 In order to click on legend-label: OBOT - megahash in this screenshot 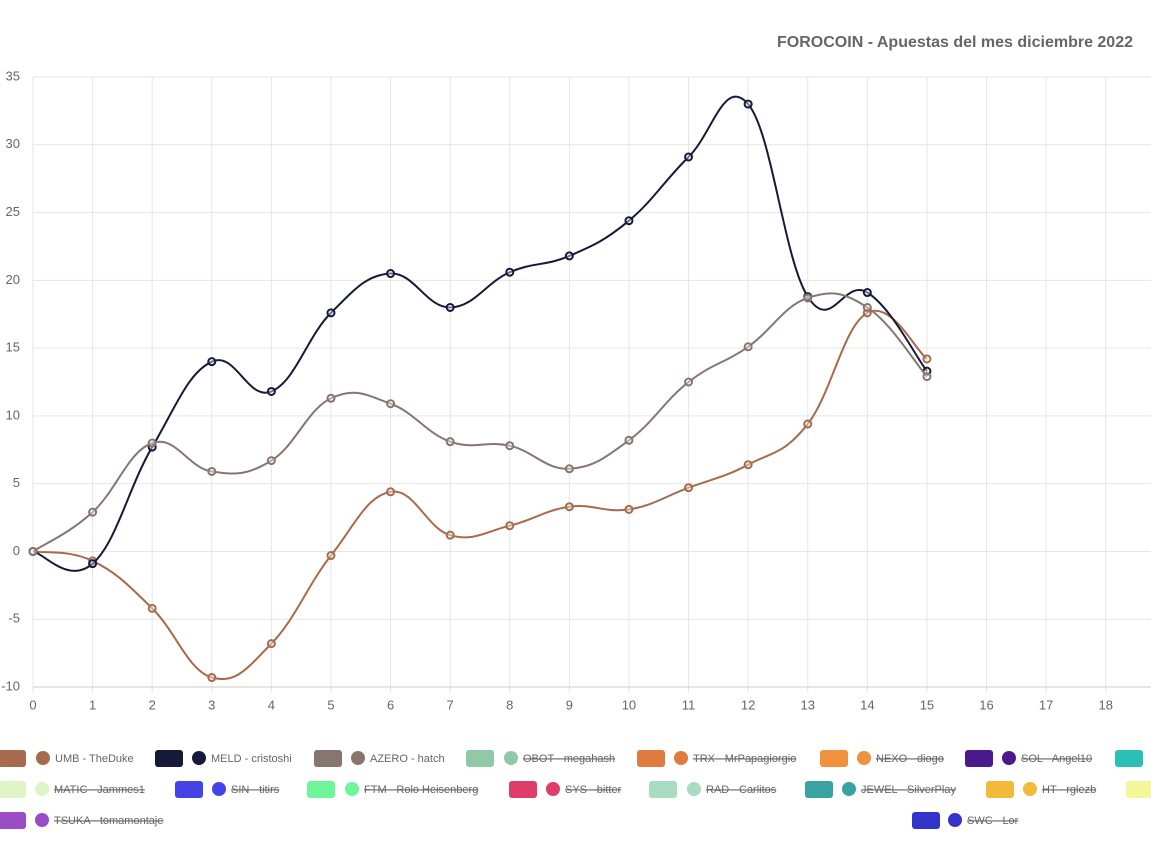, I will do `click(569, 759)`.